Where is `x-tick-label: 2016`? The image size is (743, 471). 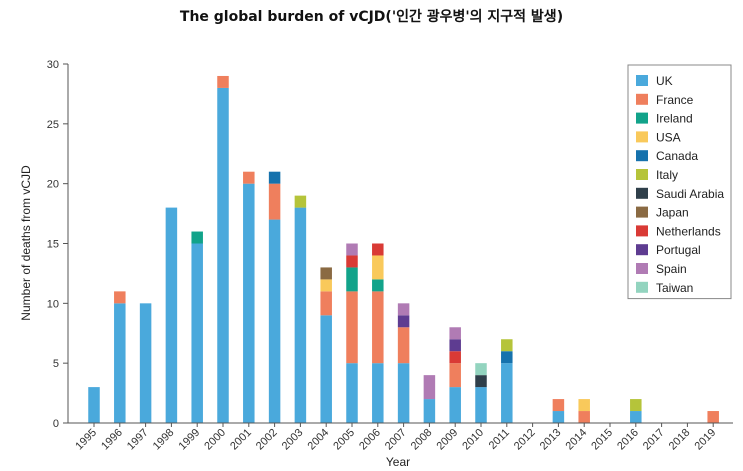
x-tick-label: 2016 is located at coordinates (628, 440).